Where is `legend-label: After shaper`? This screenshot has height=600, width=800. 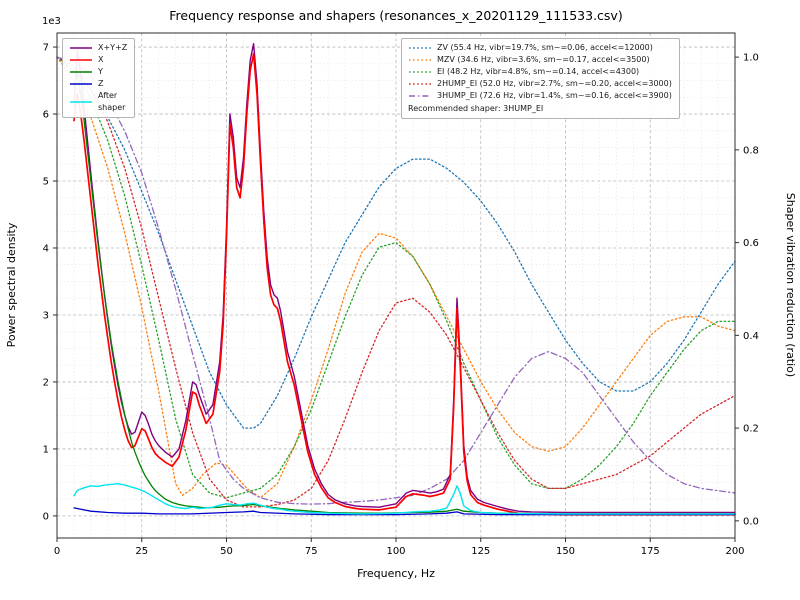
legend-label: After shaper is located at coordinates (112, 101).